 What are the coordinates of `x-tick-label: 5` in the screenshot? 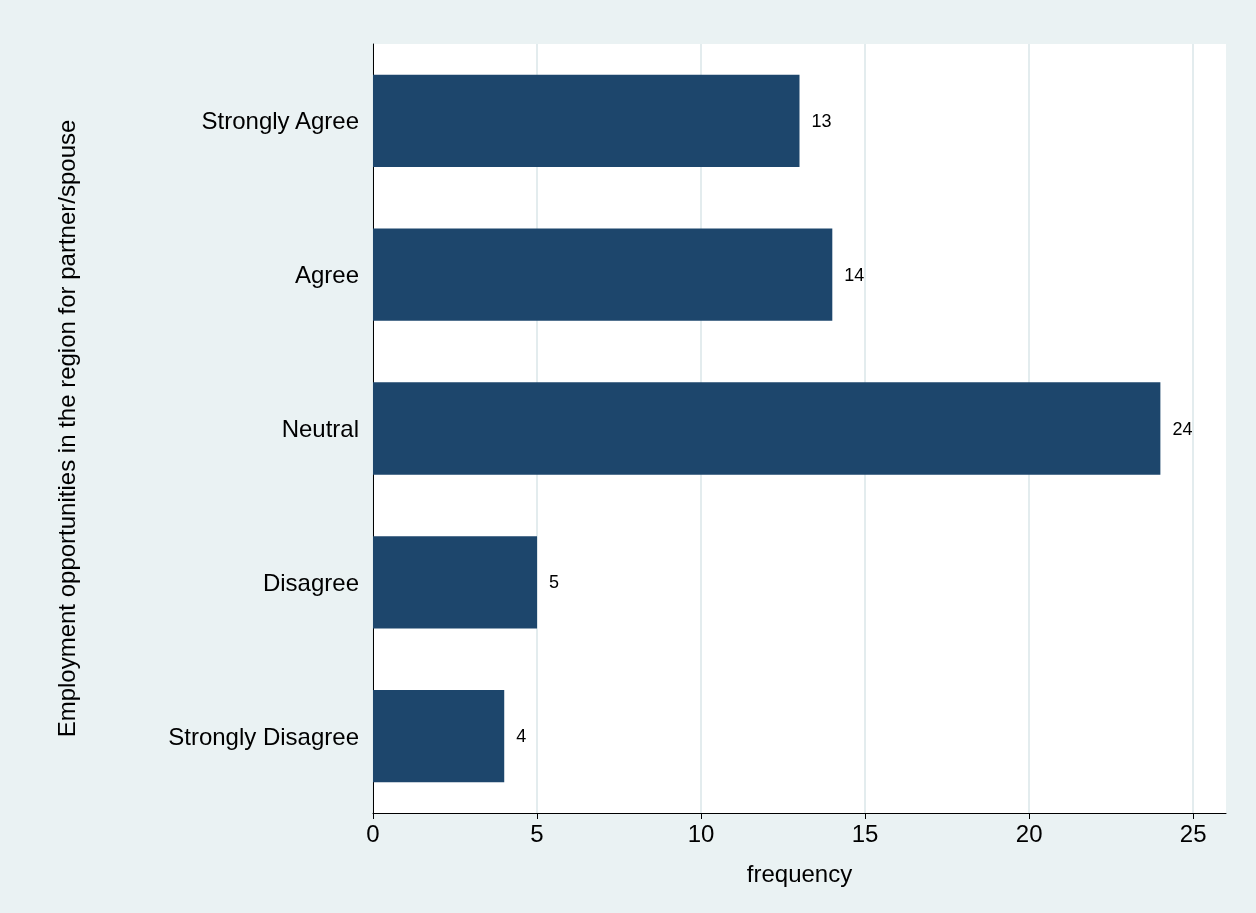 It's located at (537, 833).